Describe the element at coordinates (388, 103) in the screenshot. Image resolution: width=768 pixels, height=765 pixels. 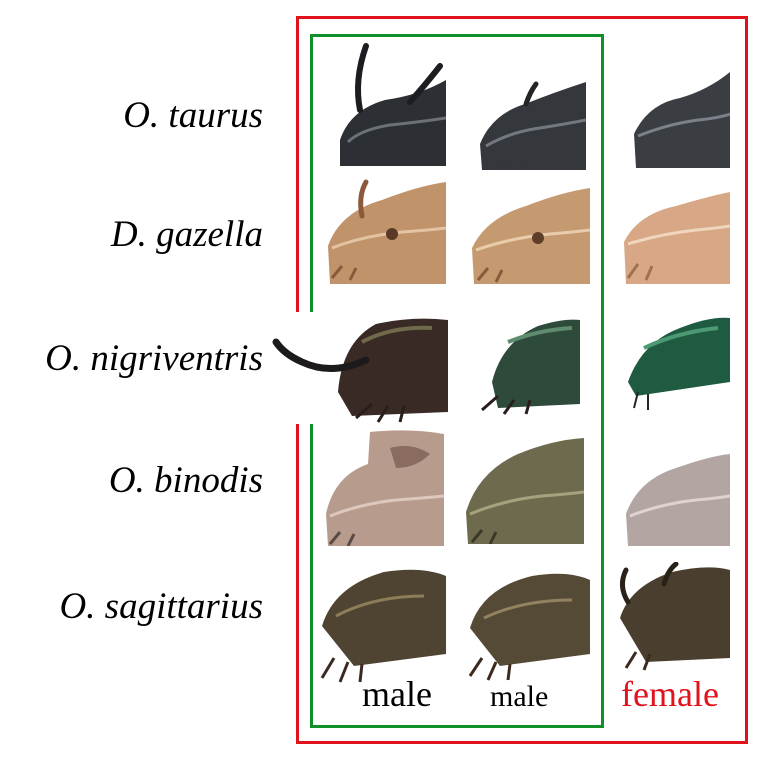
I see `o-taurus-major-male-photo` at that location.